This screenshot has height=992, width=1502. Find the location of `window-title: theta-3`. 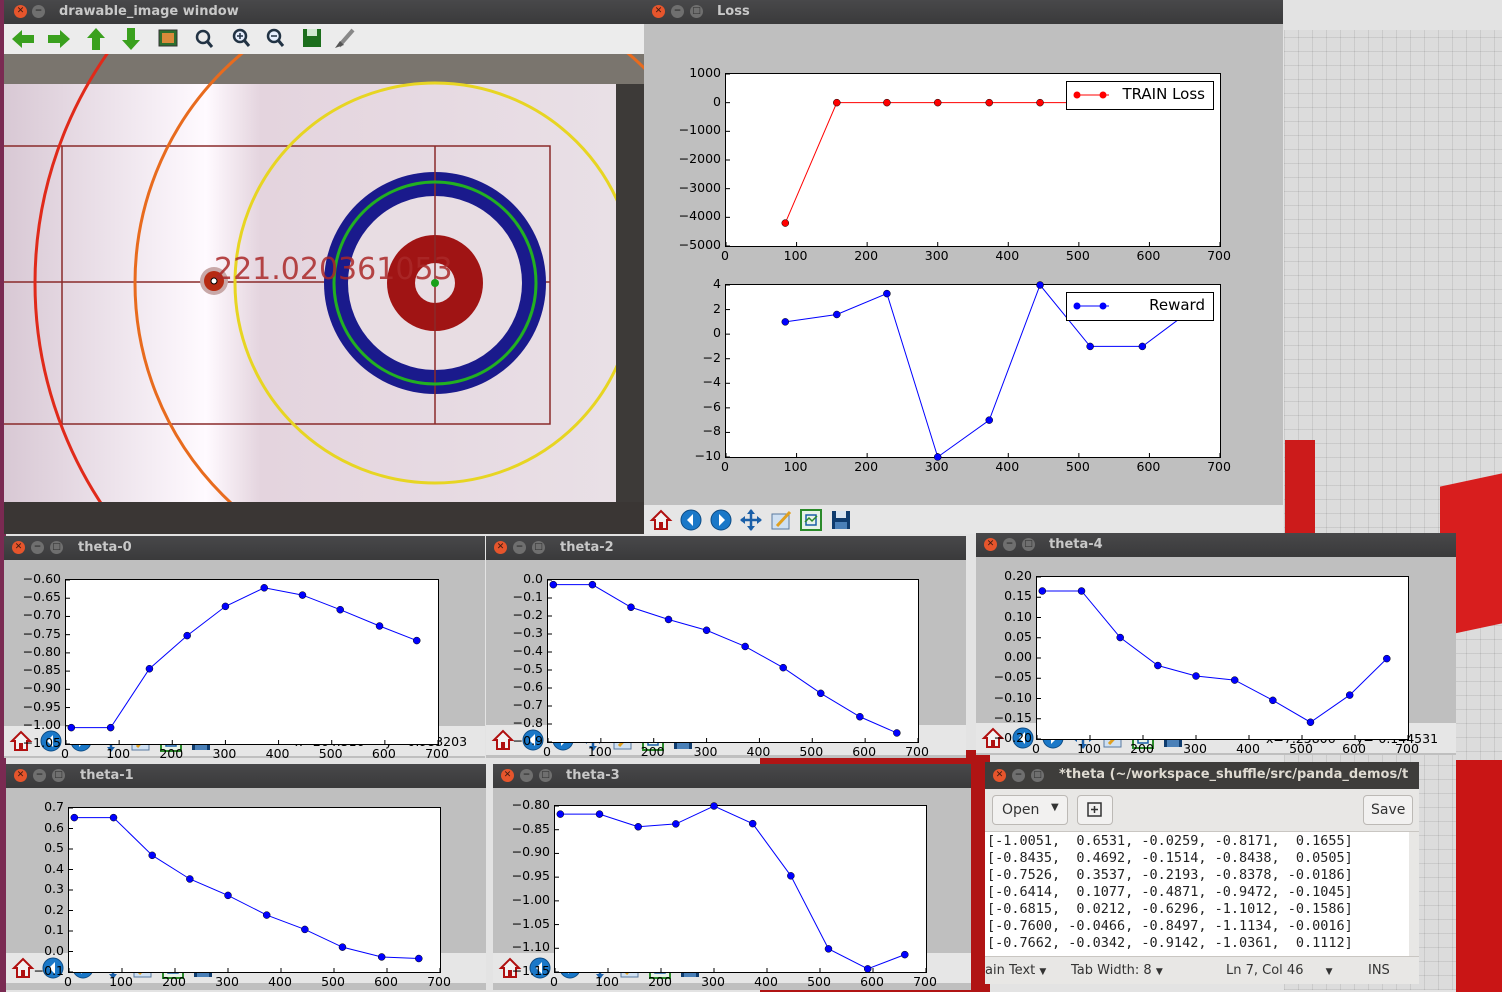

window-title: theta-3 is located at coordinates (593, 775).